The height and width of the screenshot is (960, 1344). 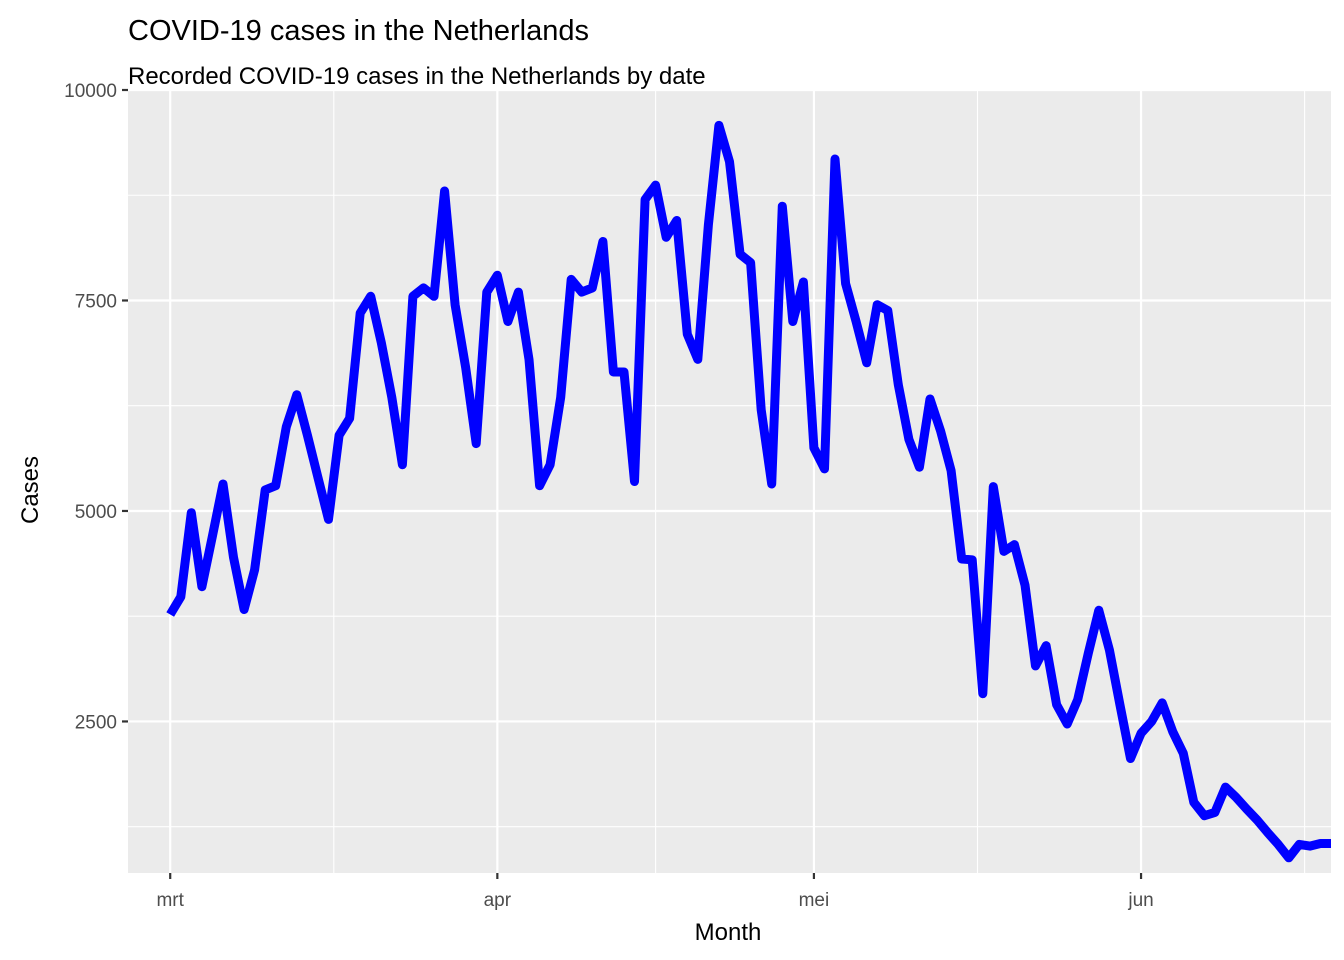 I want to click on y-tick-label: 2500, so click(x=96, y=722).